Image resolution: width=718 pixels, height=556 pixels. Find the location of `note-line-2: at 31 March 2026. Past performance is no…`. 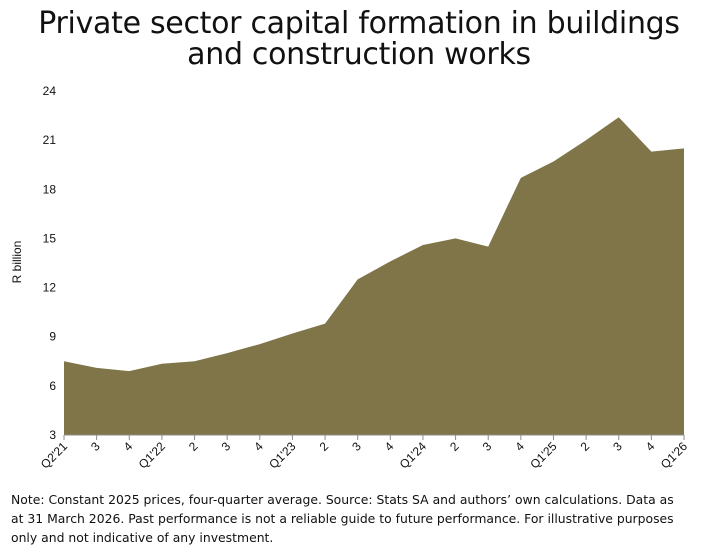

note-line-2: at 31 March 2026. Past performance is no… is located at coordinates (342, 518).